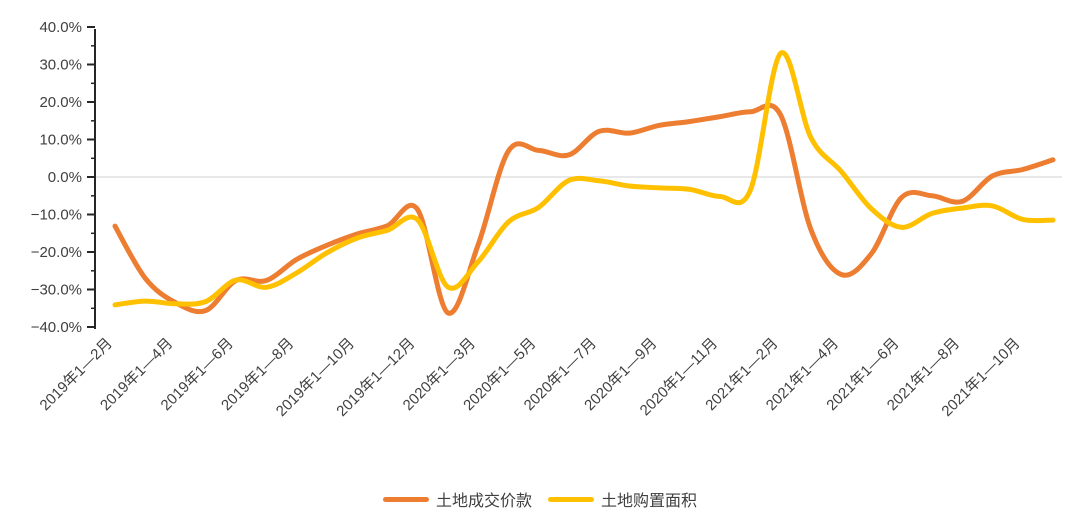 This screenshot has height=529, width=1080. What do you see at coordinates (56, 327) in the screenshot?
I see `y-tick-label: −40.0%` at bounding box center [56, 327].